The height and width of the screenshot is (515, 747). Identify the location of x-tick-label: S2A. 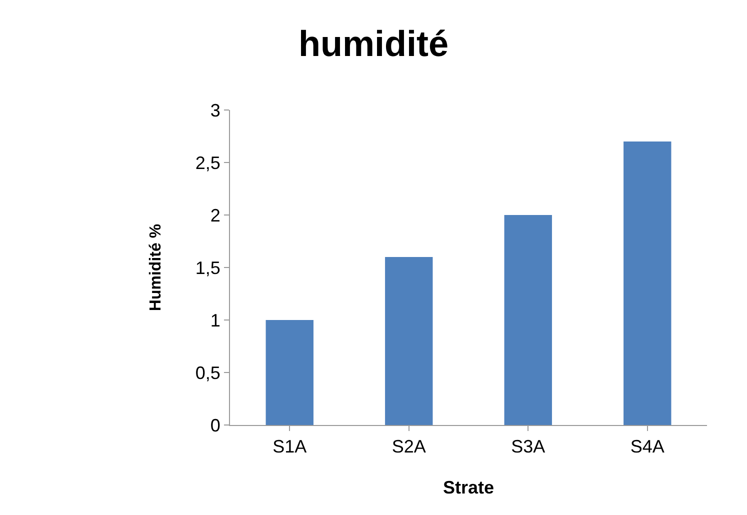
(409, 446).